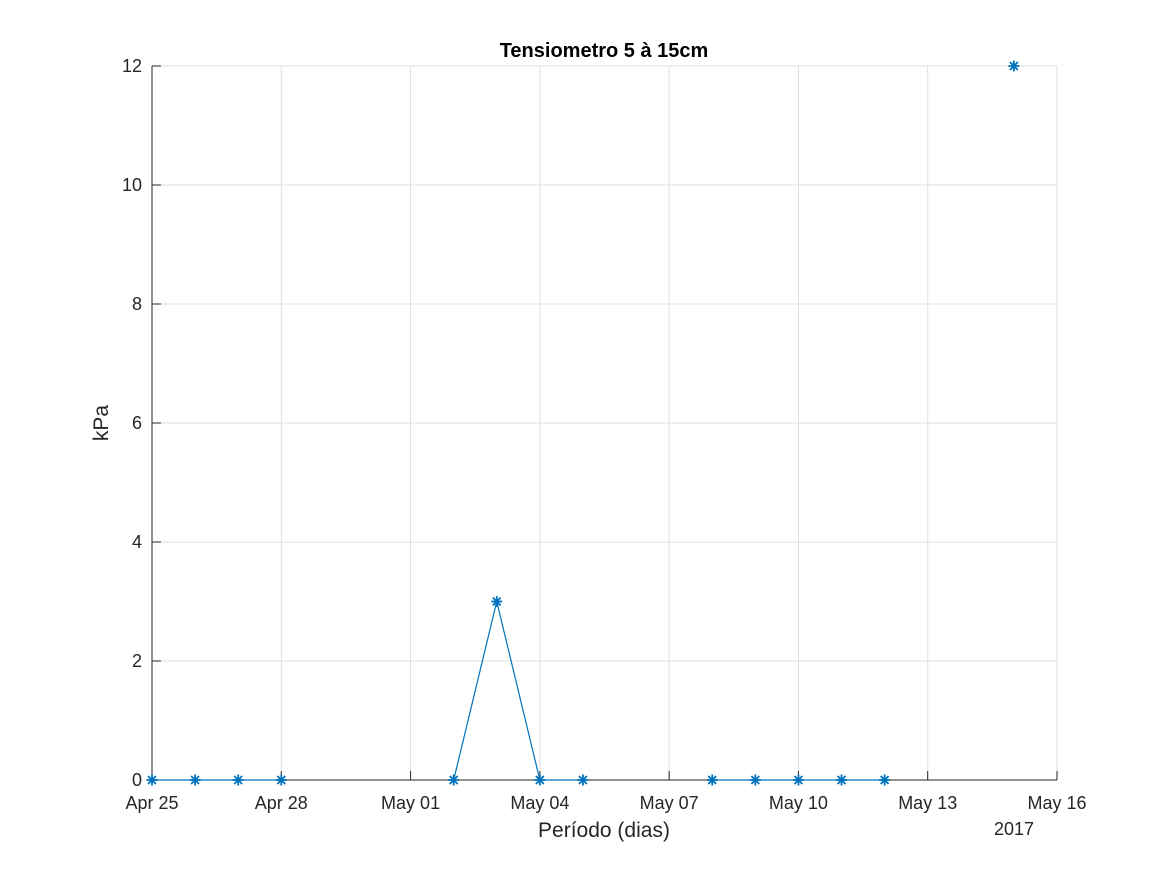 The width and height of the screenshot is (1167, 875). What do you see at coordinates (137, 304) in the screenshot?
I see `y-tick-label: 8` at bounding box center [137, 304].